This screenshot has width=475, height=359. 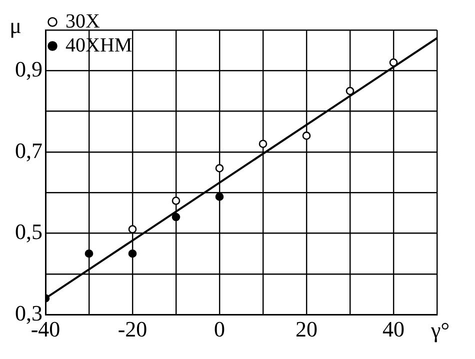 I want to click on legend-label: 30Х, so click(x=83, y=21).